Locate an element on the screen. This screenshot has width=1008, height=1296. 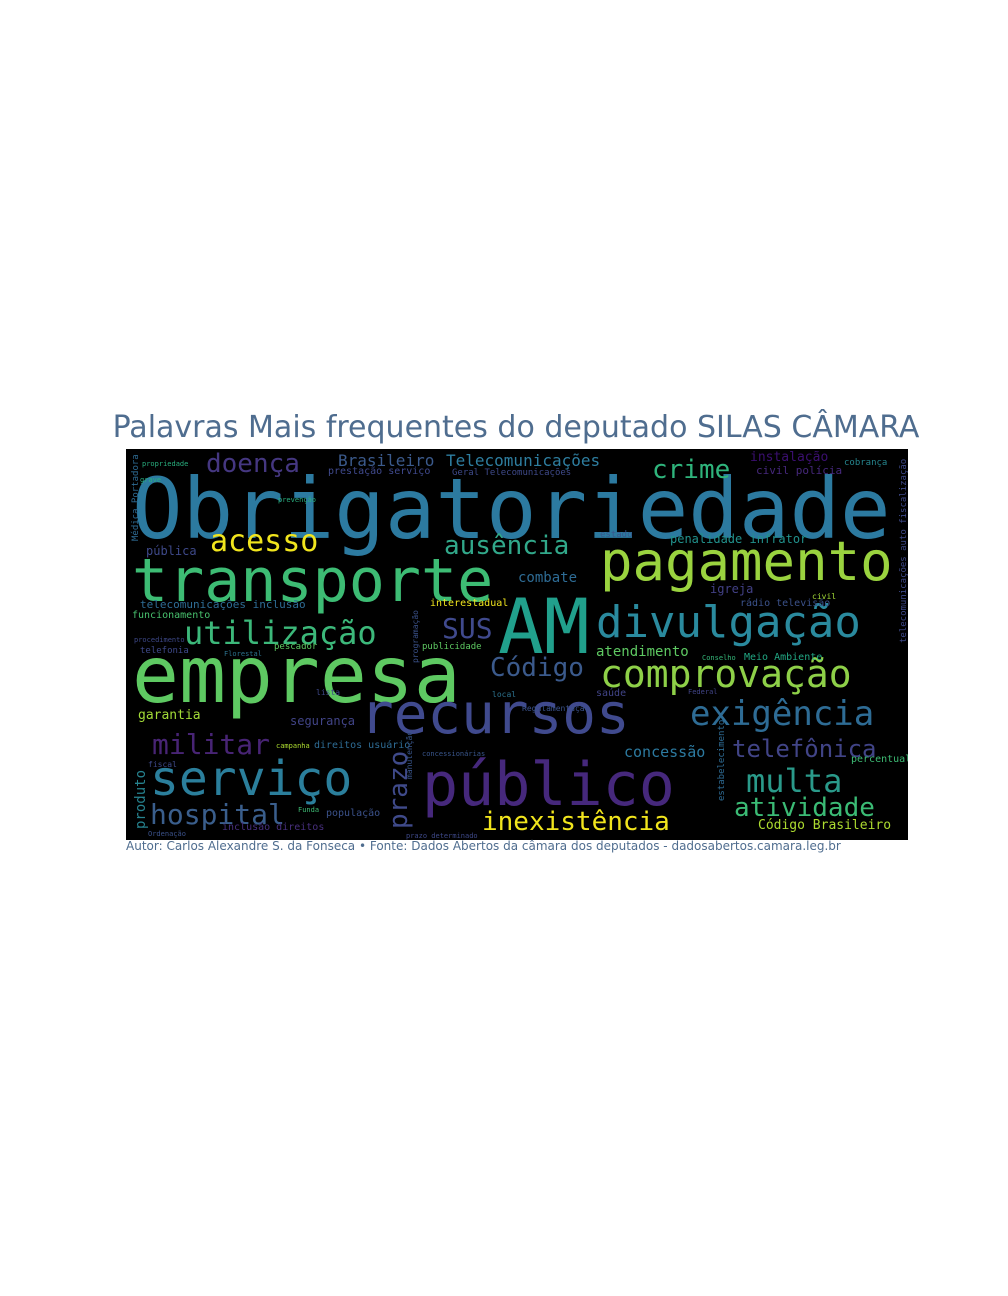
word-cloud-word: prazo determinado is located at coordinates (442, 836).